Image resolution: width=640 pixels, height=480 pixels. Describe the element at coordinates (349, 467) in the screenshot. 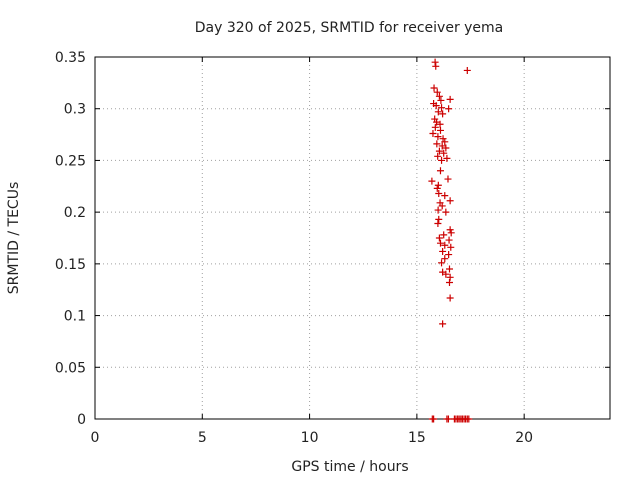

I see `x-axis-label: GPS time / hours` at that location.